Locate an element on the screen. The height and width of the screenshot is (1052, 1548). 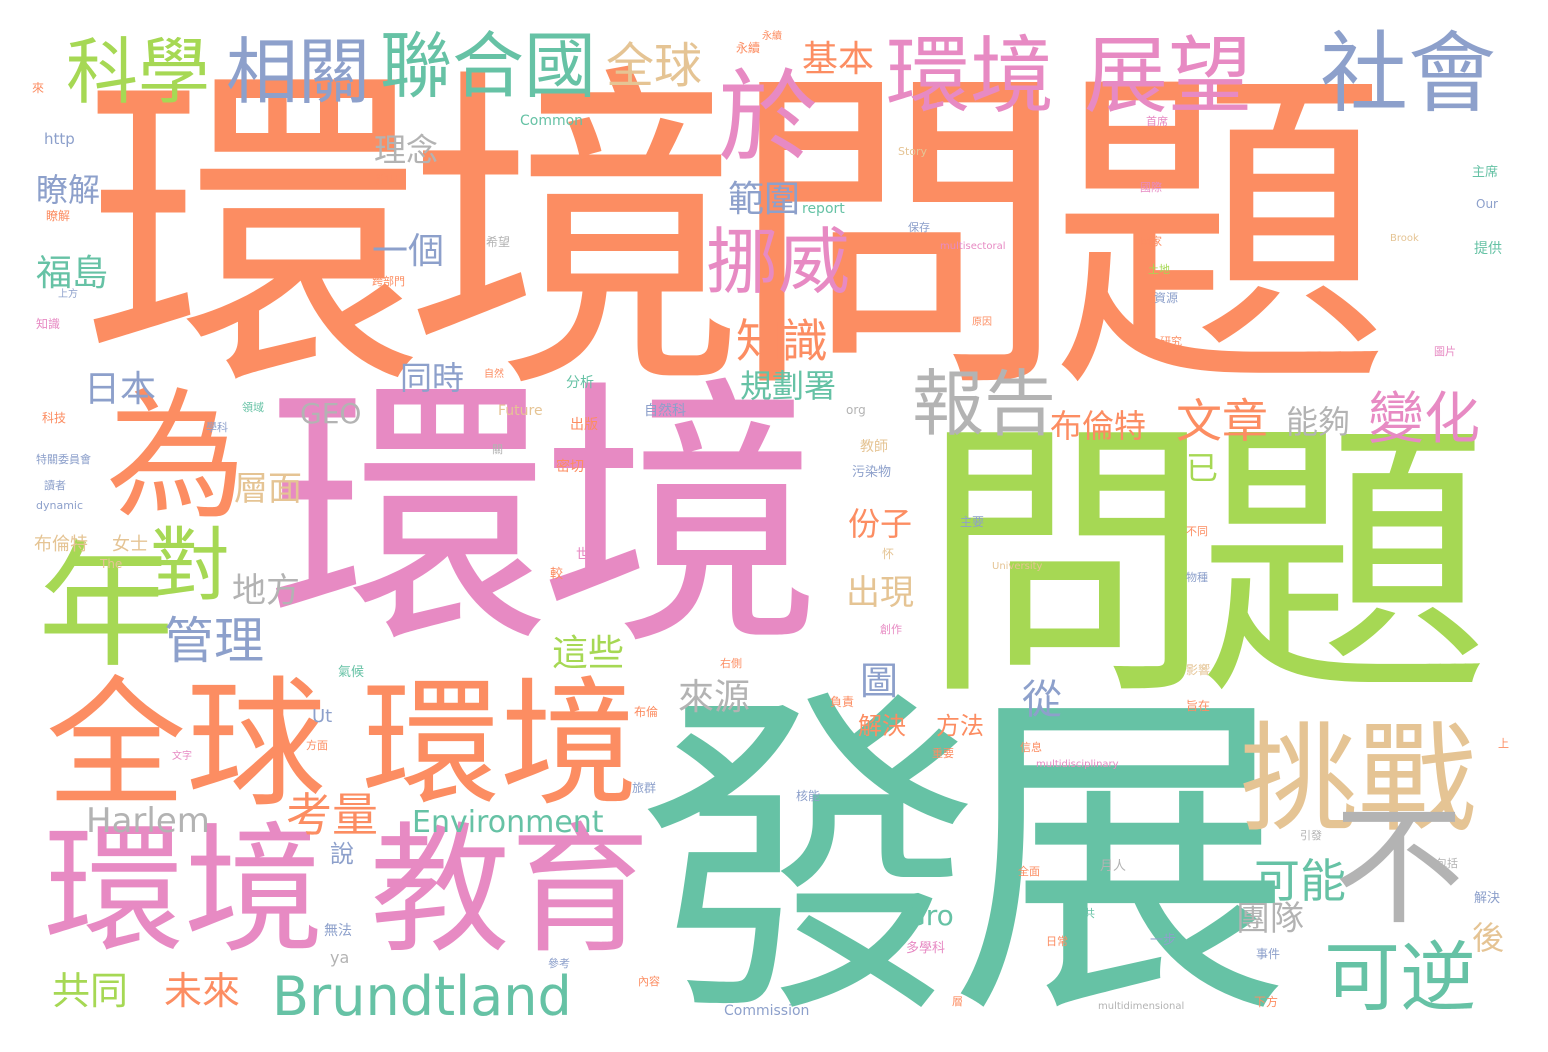
word: The is located at coordinates (111, 564).